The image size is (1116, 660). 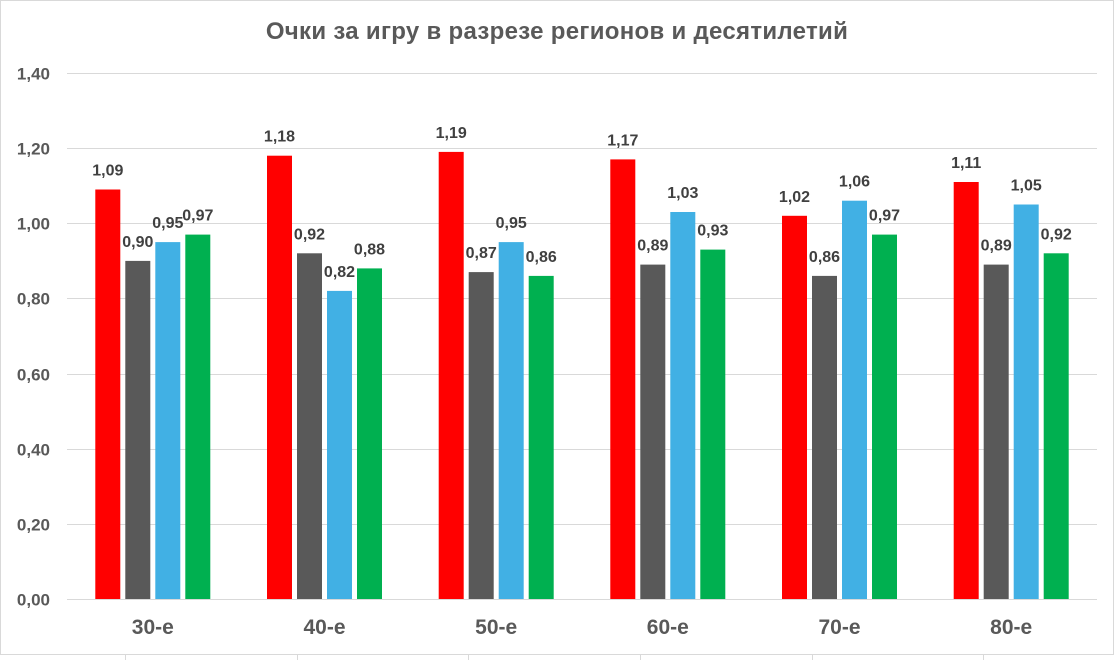 I want to click on data-label: 0,90, so click(x=137, y=242).